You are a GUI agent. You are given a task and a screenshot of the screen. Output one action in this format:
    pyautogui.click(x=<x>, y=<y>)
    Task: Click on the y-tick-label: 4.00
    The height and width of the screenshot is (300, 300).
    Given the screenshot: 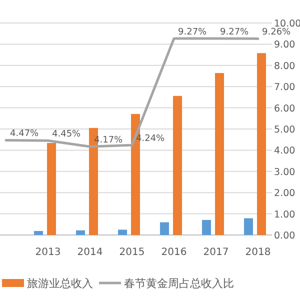 What is the action you would take?
    pyautogui.click(x=285, y=151)
    